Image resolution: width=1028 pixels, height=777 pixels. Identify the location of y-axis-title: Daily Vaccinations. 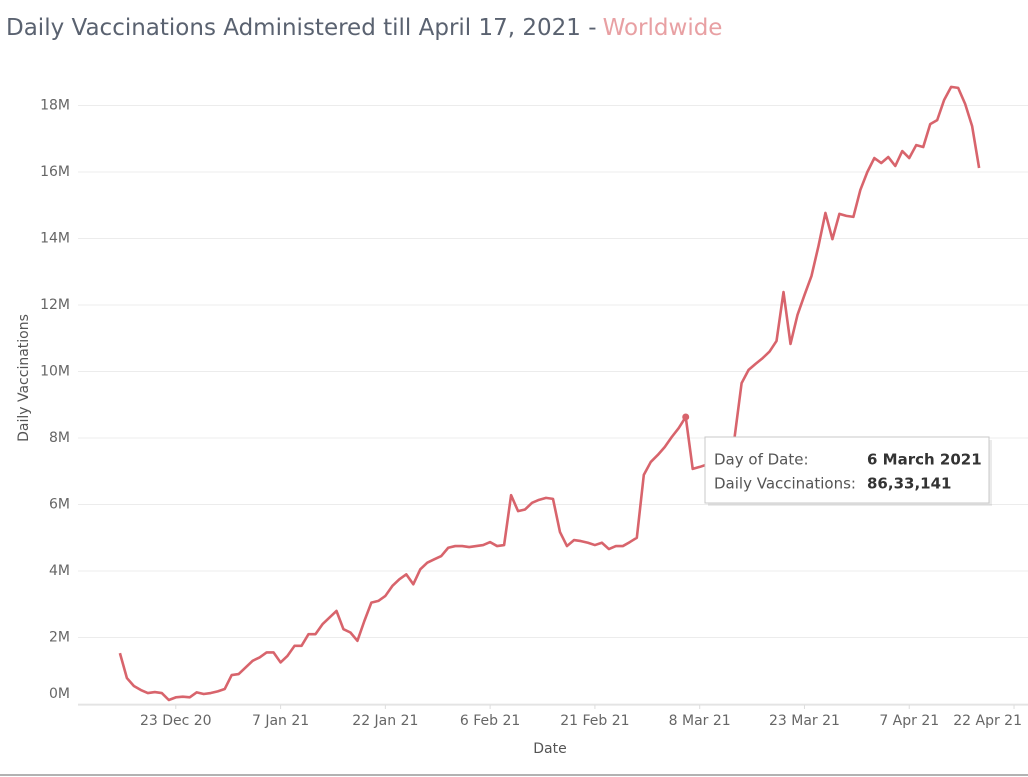
(24, 378).